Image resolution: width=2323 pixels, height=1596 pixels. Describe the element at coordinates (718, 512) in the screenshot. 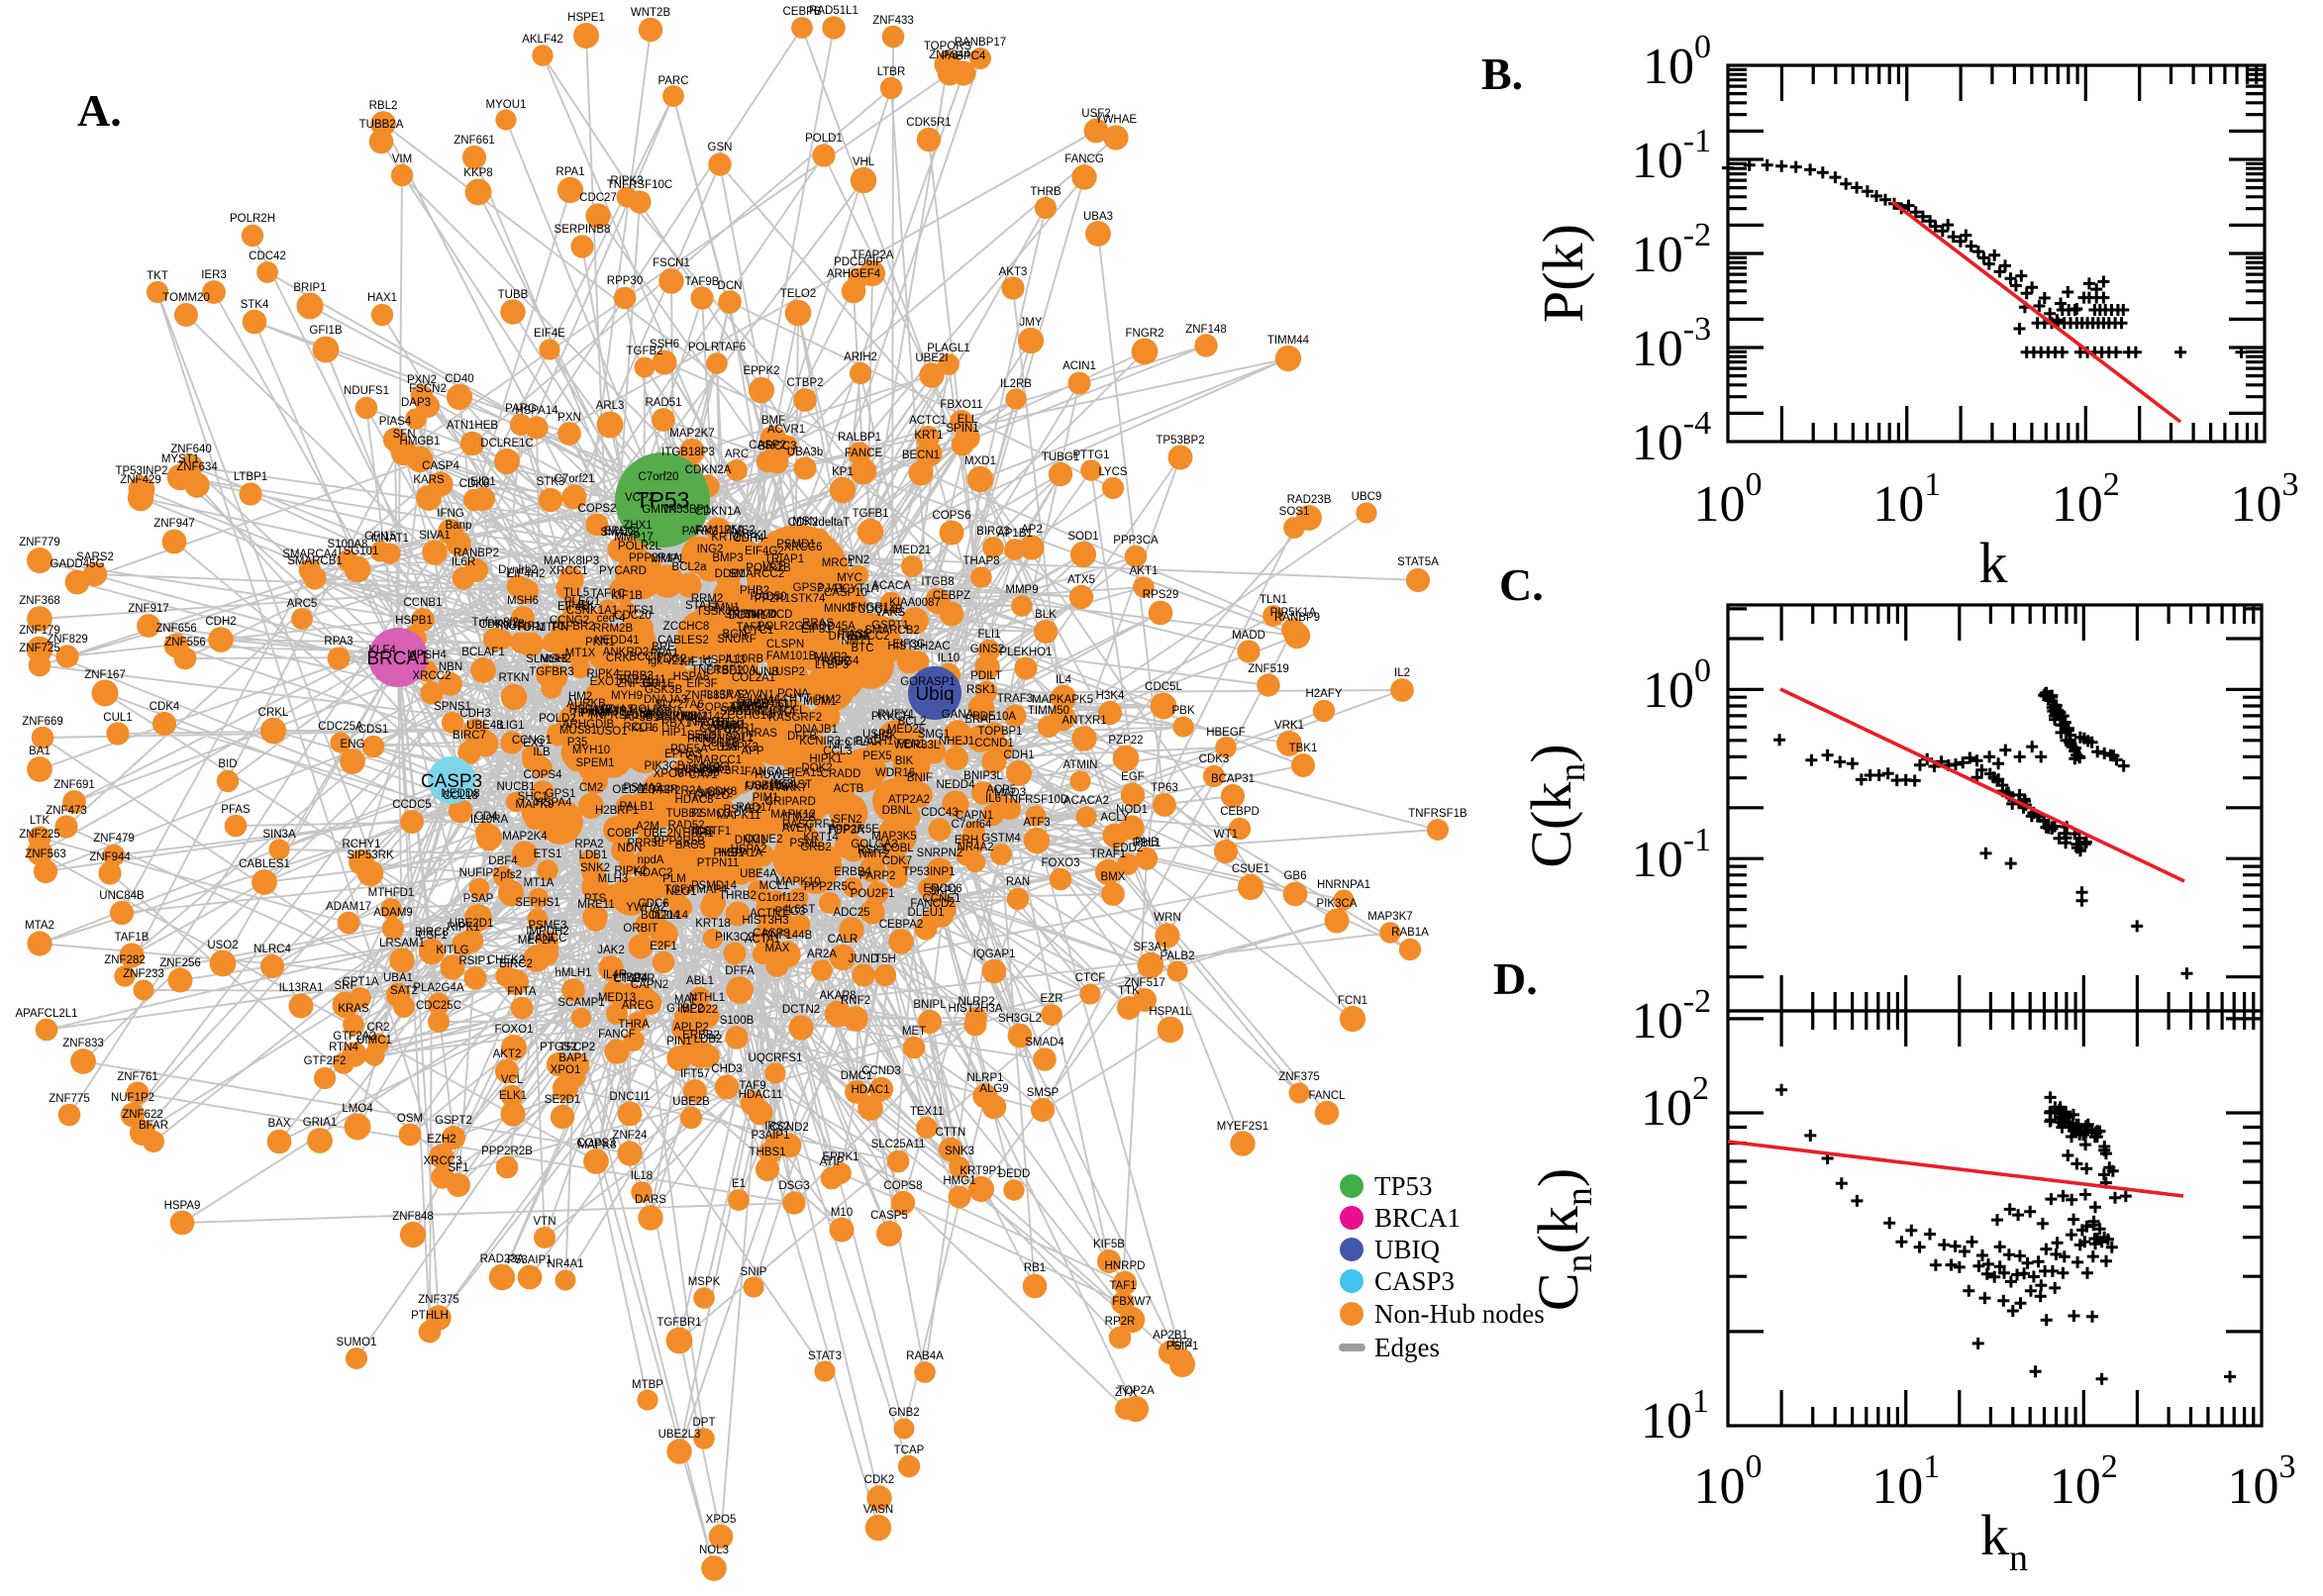

I see `svg-text: CDKN1A` at that location.